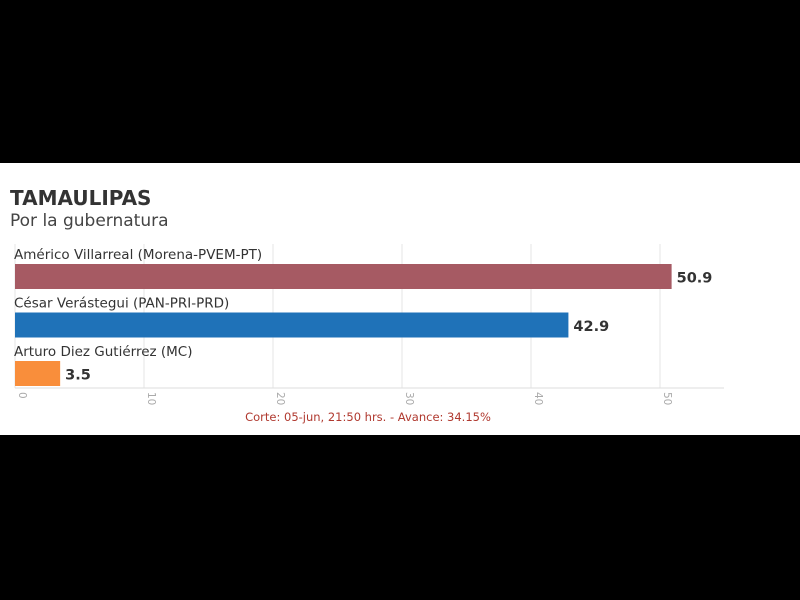 This screenshot has height=600, width=800. Describe the element at coordinates (81, 198) in the screenshot. I see `chart-title: TAMAULIPAS` at that location.